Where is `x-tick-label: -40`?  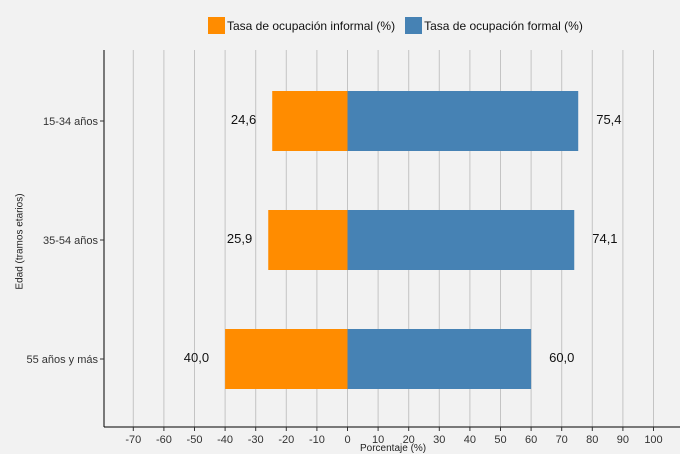
x-tick-label: -40 is located at coordinates (225, 440).